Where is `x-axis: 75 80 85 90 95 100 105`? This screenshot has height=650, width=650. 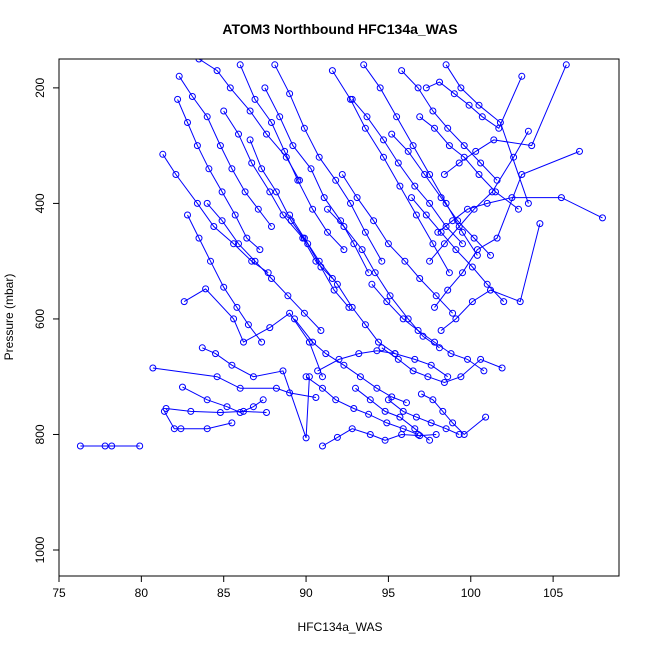 x-axis: 75 80 85 90 95 100 105 is located at coordinates (307, 588).